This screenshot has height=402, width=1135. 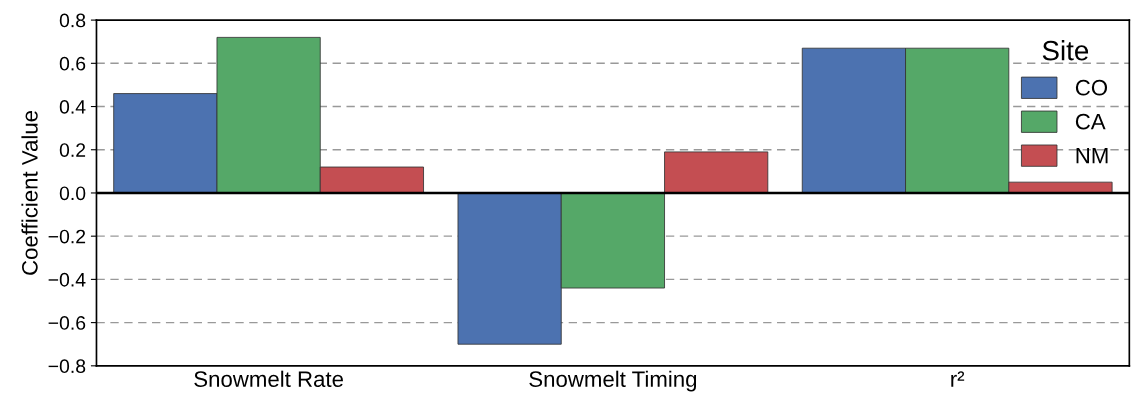 What do you see at coordinates (72, 63) in the screenshot?
I see `y-tick-label: 0.6` at bounding box center [72, 63].